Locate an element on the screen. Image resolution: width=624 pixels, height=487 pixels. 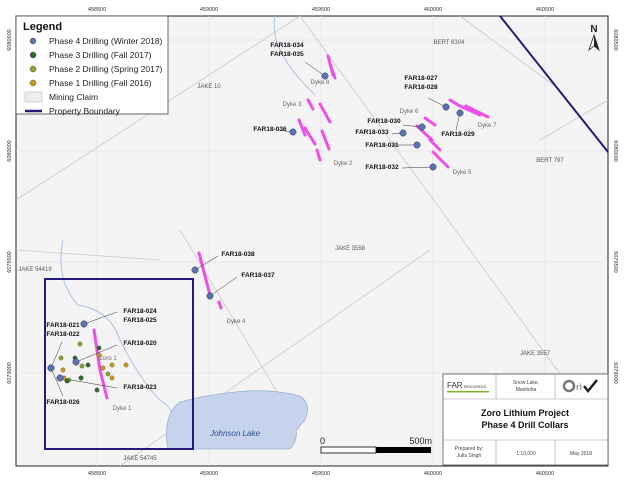
orix-logo: ri is located at coordinates (580, 386).